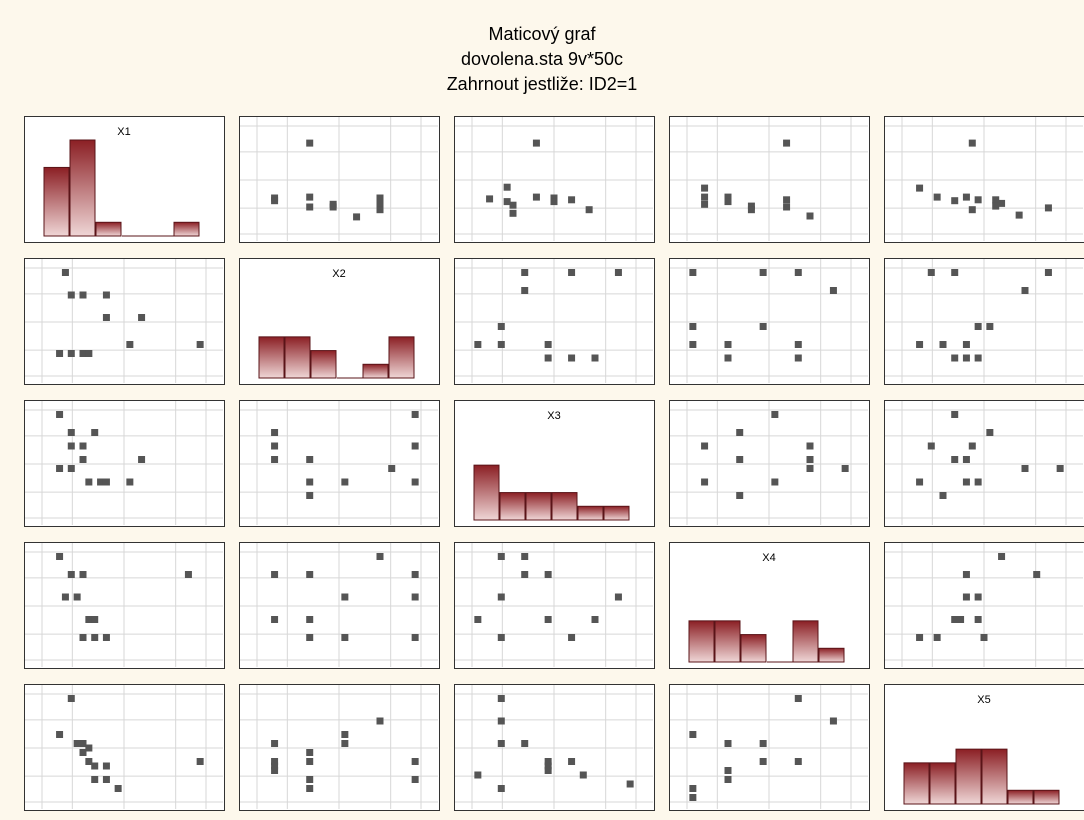 The image size is (1084, 820). Describe the element at coordinates (983, 700) in the screenshot. I see `variable-label: X5` at that location.